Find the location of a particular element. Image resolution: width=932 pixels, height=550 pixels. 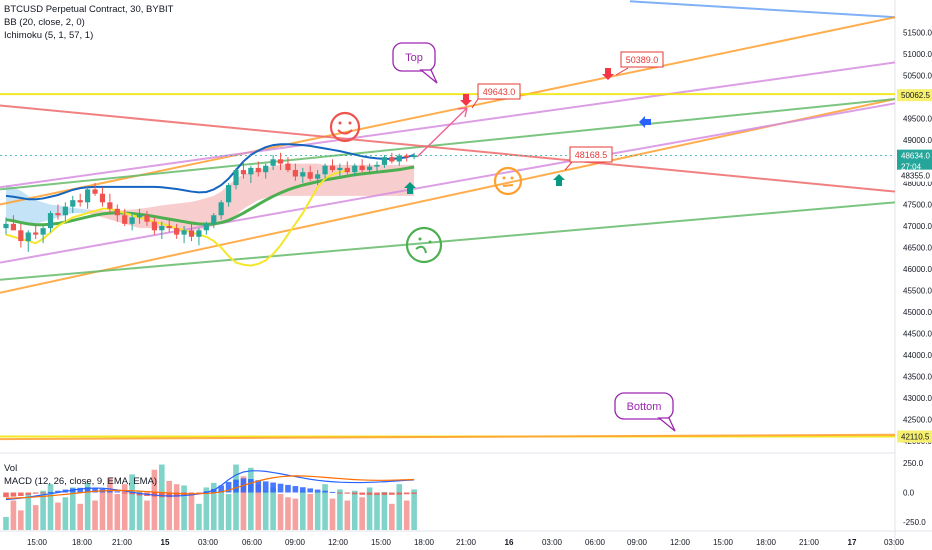

price-label-bb: 48355.0 is located at coordinates (915, 176).